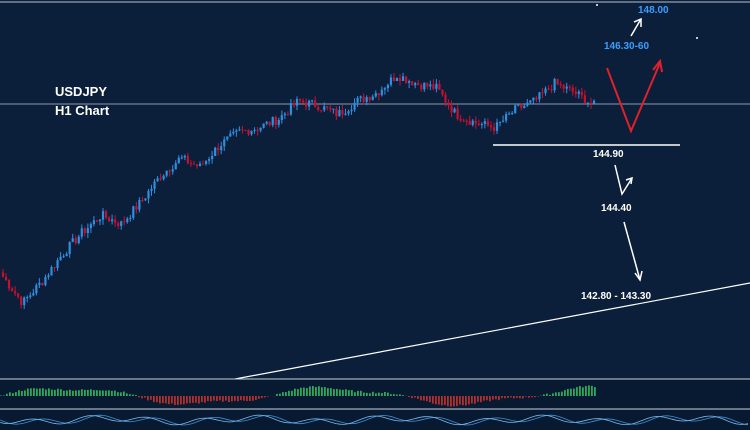 Image resolution: width=750 pixels, height=430 pixels. I want to click on symbol-label: USDJPY, so click(81, 91).